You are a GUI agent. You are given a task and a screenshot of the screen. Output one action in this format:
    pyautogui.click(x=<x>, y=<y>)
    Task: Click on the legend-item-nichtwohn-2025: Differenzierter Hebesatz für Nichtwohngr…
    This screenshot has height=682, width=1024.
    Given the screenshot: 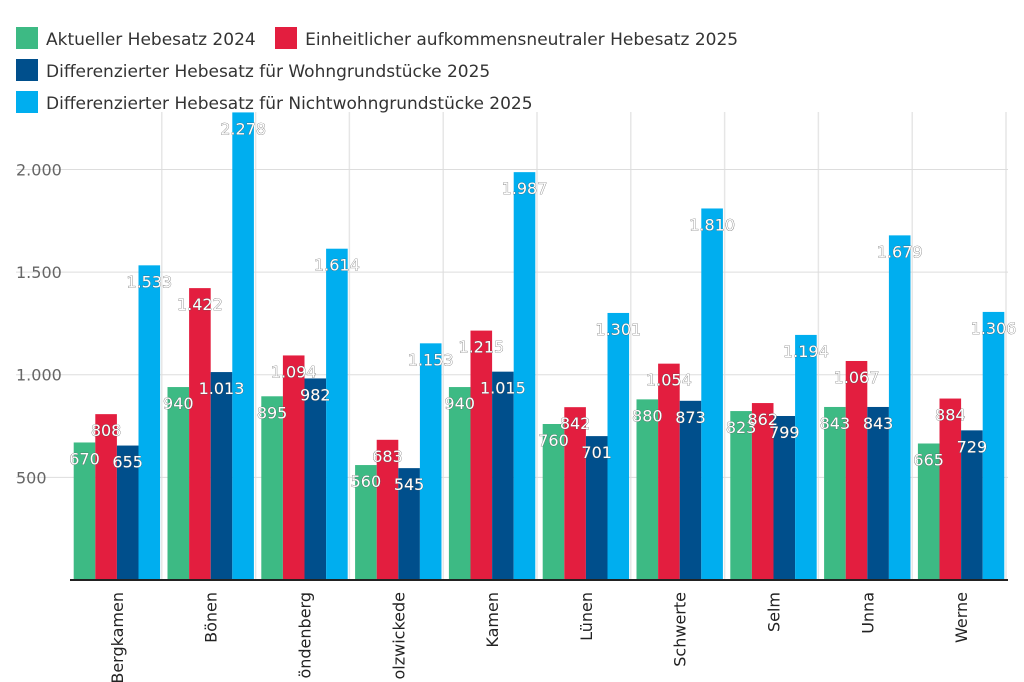 What is the action you would take?
    pyautogui.click(x=274, y=104)
    